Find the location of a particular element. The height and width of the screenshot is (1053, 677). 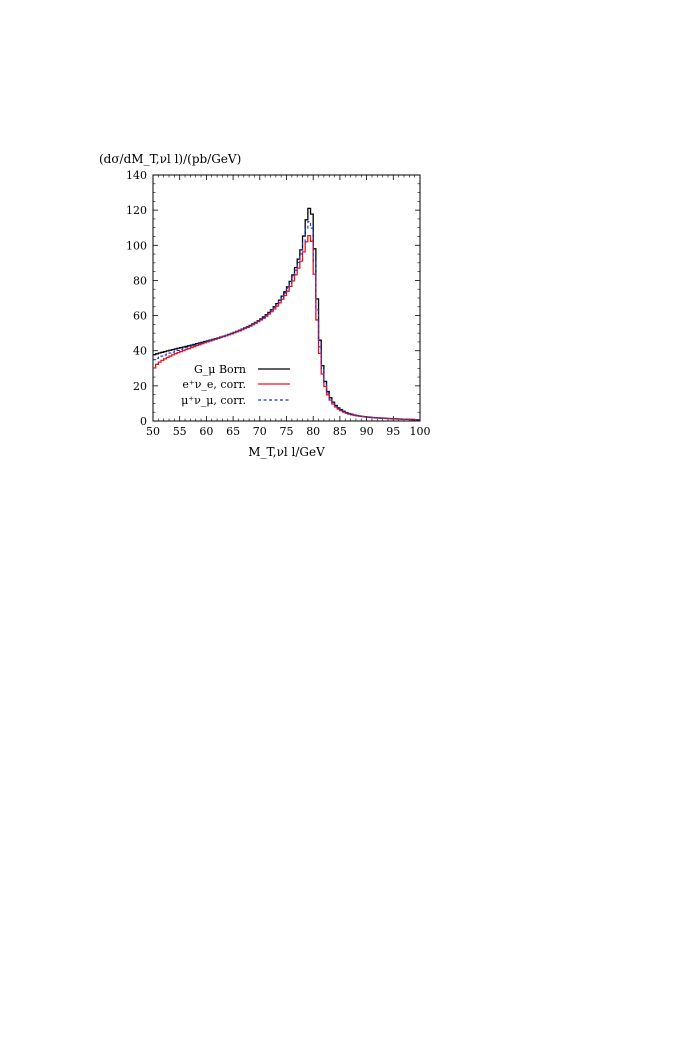

x-tick-label: 70 is located at coordinates (260, 431).